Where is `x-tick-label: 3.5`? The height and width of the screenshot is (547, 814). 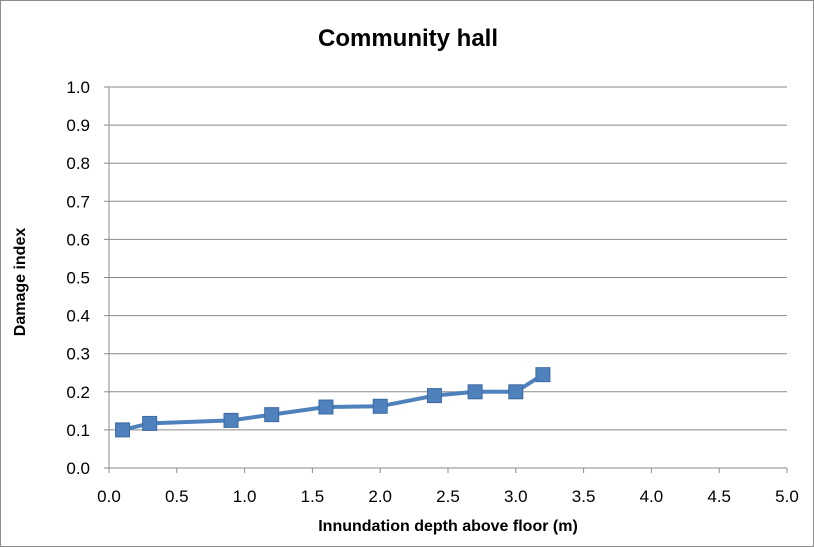
x-tick-label: 3.5 is located at coordinates (584, 496).